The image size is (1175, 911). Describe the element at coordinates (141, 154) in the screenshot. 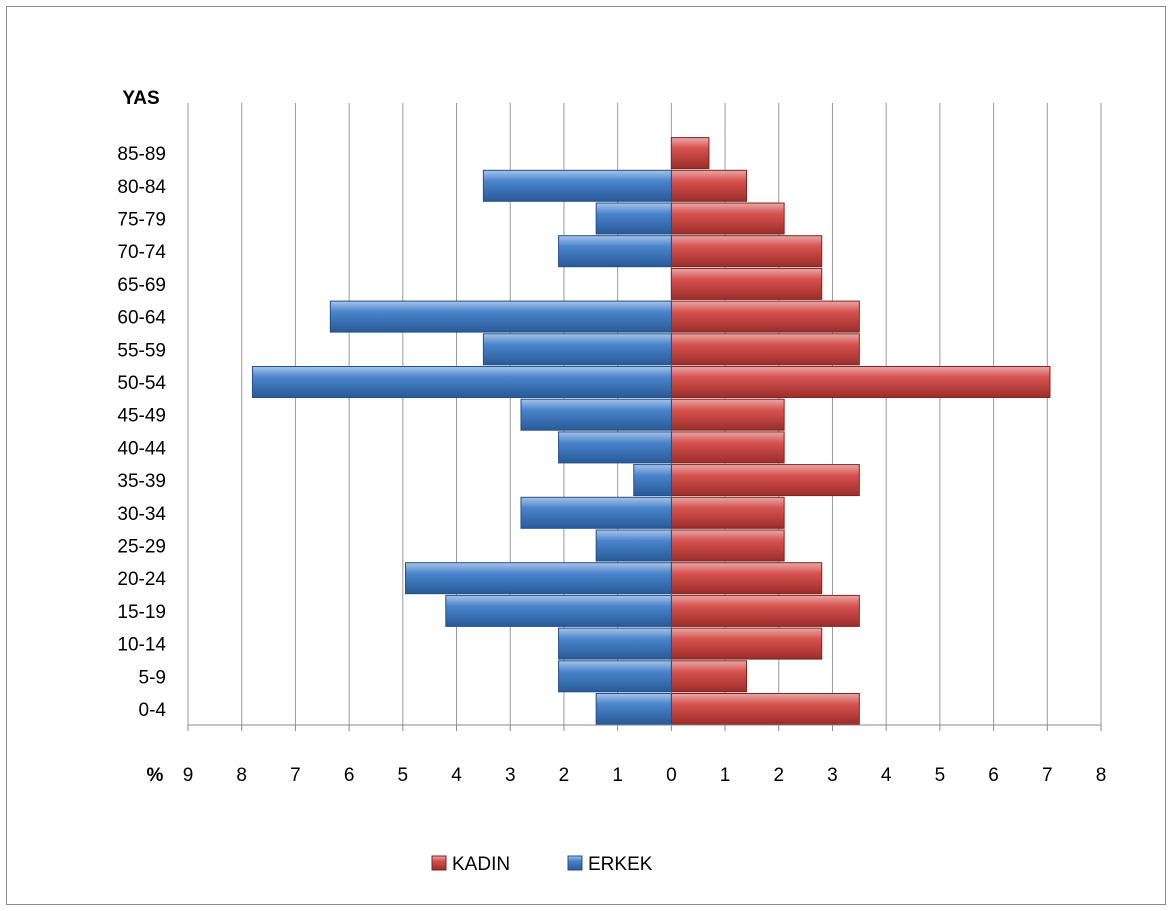

I see `y-category-label: 85-89` at that location.